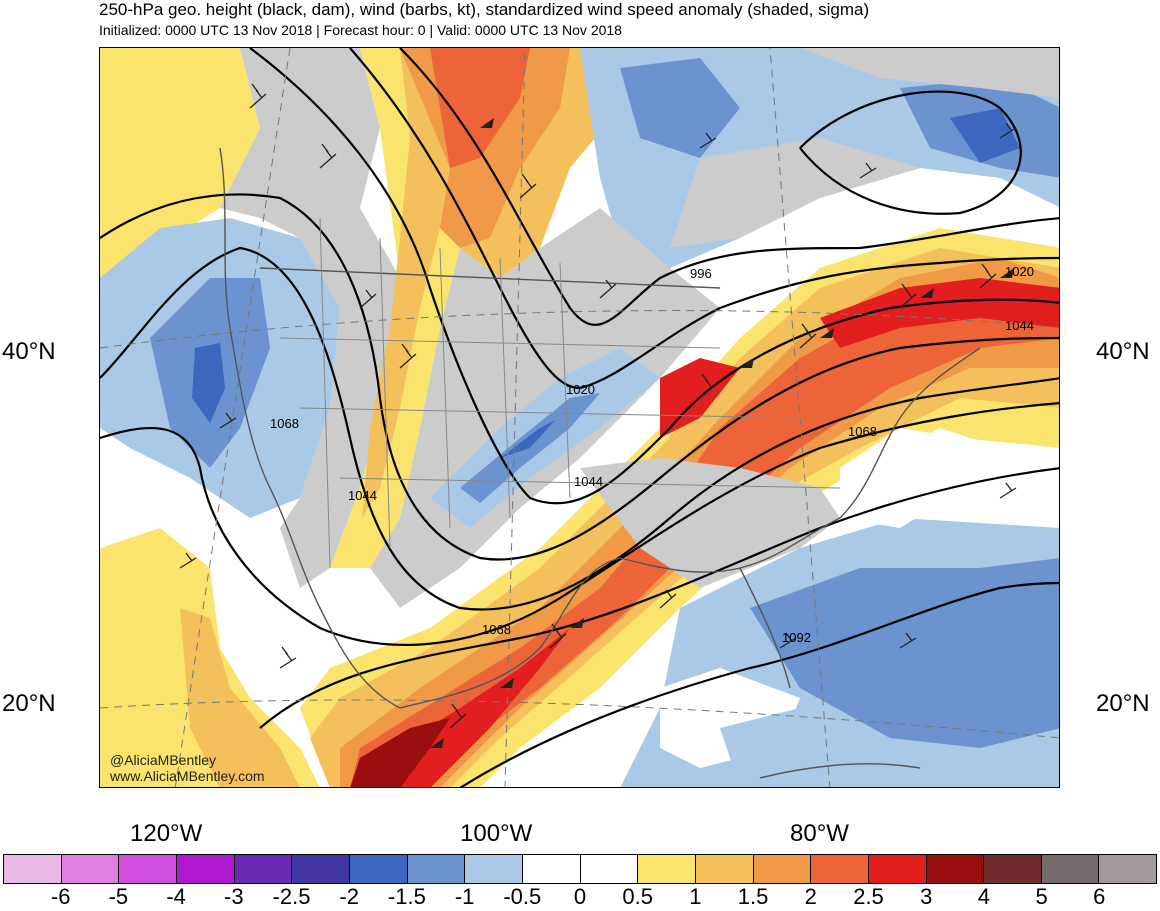 This screenshot has height=911, width=1160. I want to click on shade-blue-ne-deep, so click(985, 135).